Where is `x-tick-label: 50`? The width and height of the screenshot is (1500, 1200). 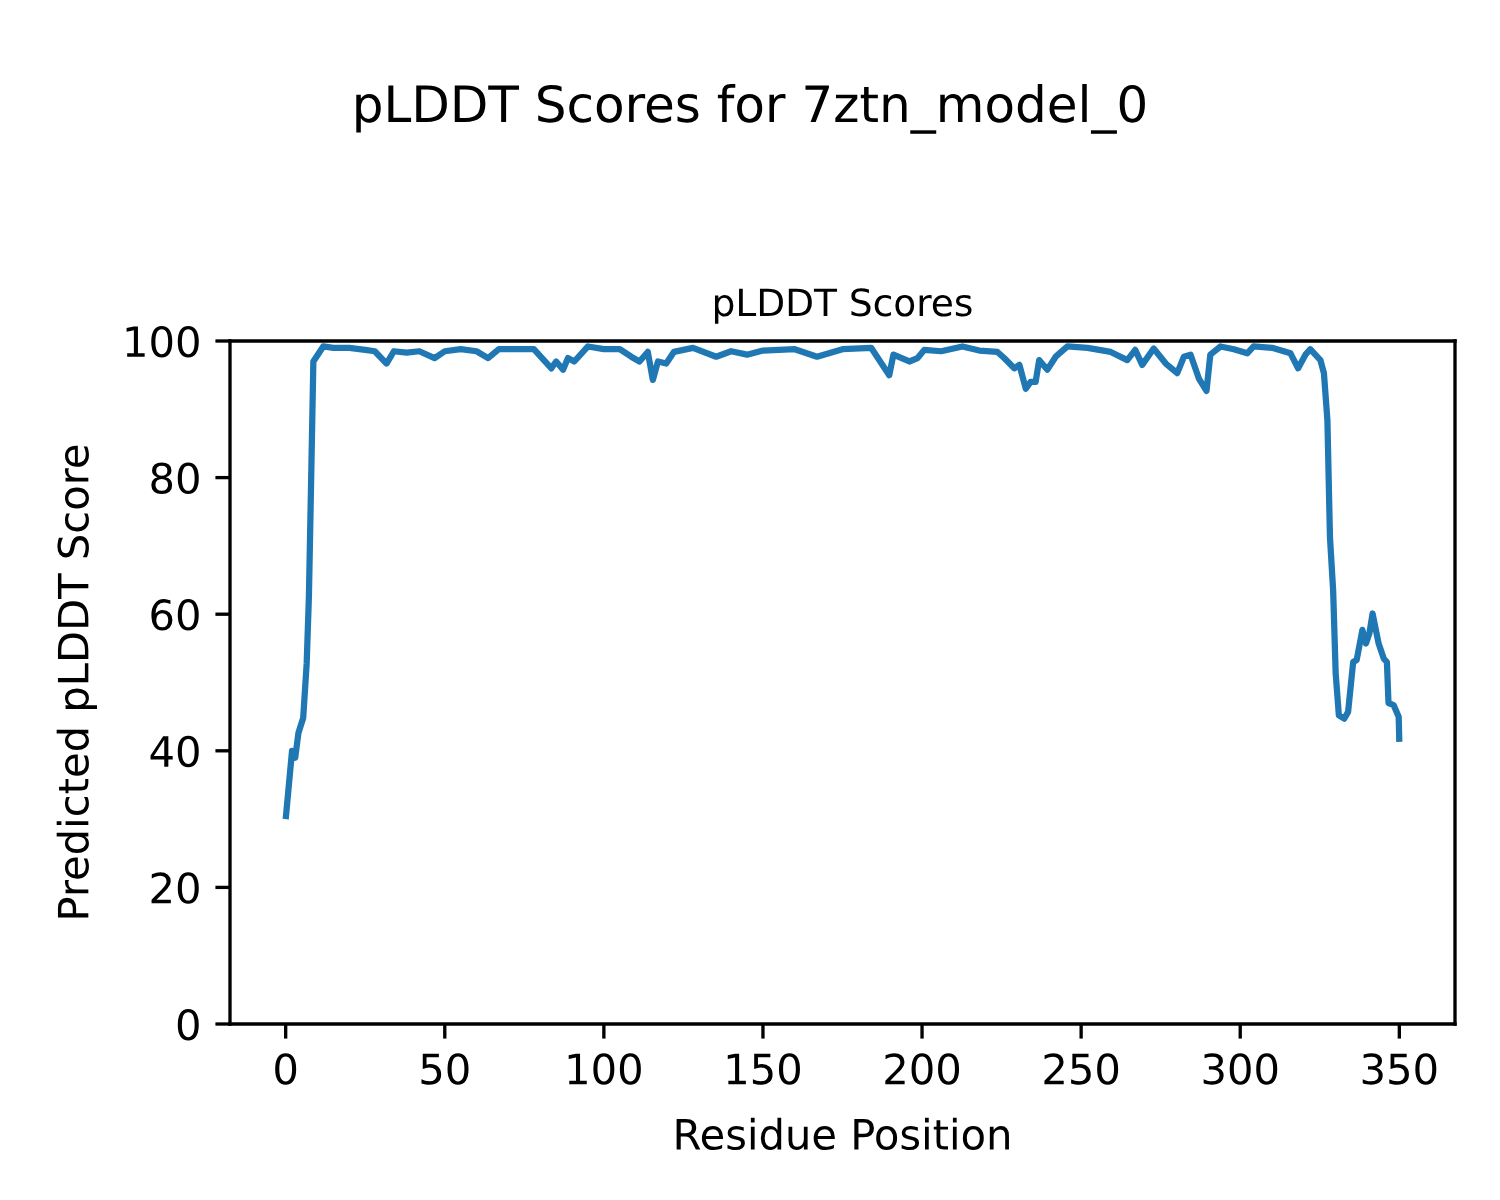
x-tick-label: 50 is located at coordinates (445, 1069).